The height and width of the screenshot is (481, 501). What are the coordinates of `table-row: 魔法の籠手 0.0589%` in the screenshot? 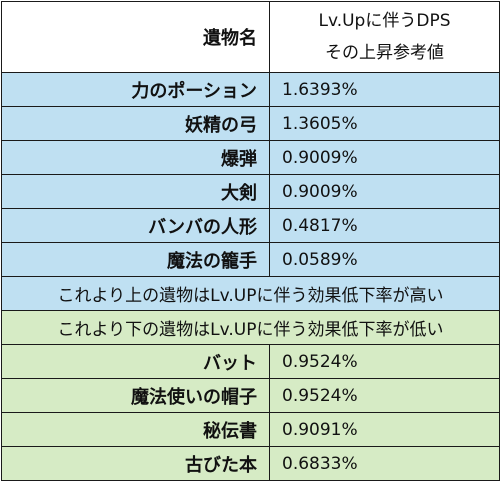 It's located at (250, 259).